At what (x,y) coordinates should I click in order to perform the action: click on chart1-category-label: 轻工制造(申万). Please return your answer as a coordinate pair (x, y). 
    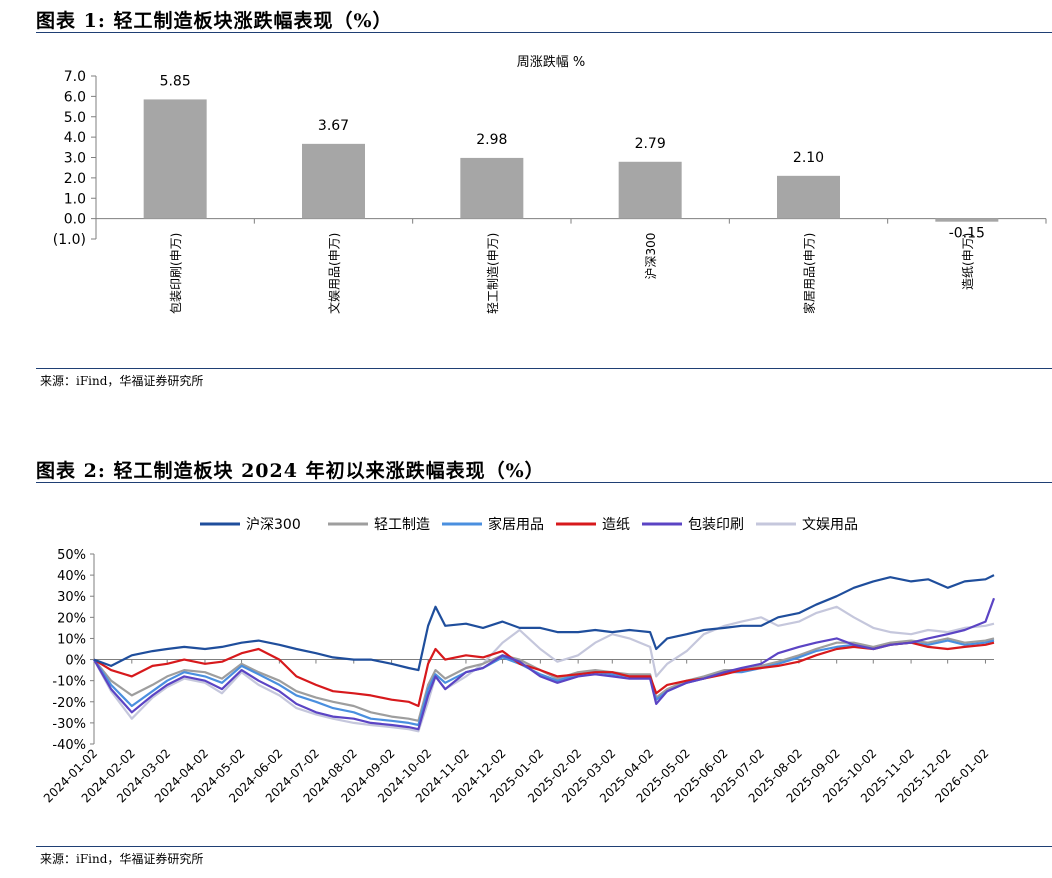
    Looking at the image, I should click on (493, 273).